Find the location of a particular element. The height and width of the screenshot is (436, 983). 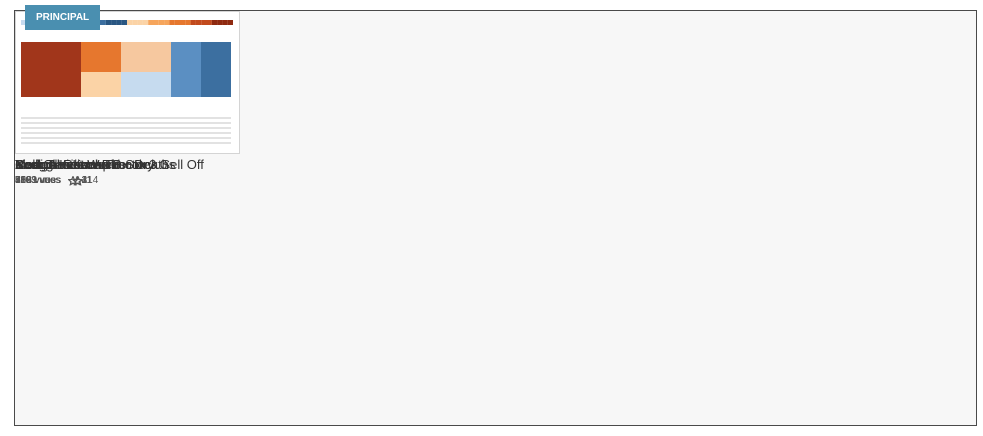

workbook-title: Sealed Indictments is located at coordinates (70, 164).